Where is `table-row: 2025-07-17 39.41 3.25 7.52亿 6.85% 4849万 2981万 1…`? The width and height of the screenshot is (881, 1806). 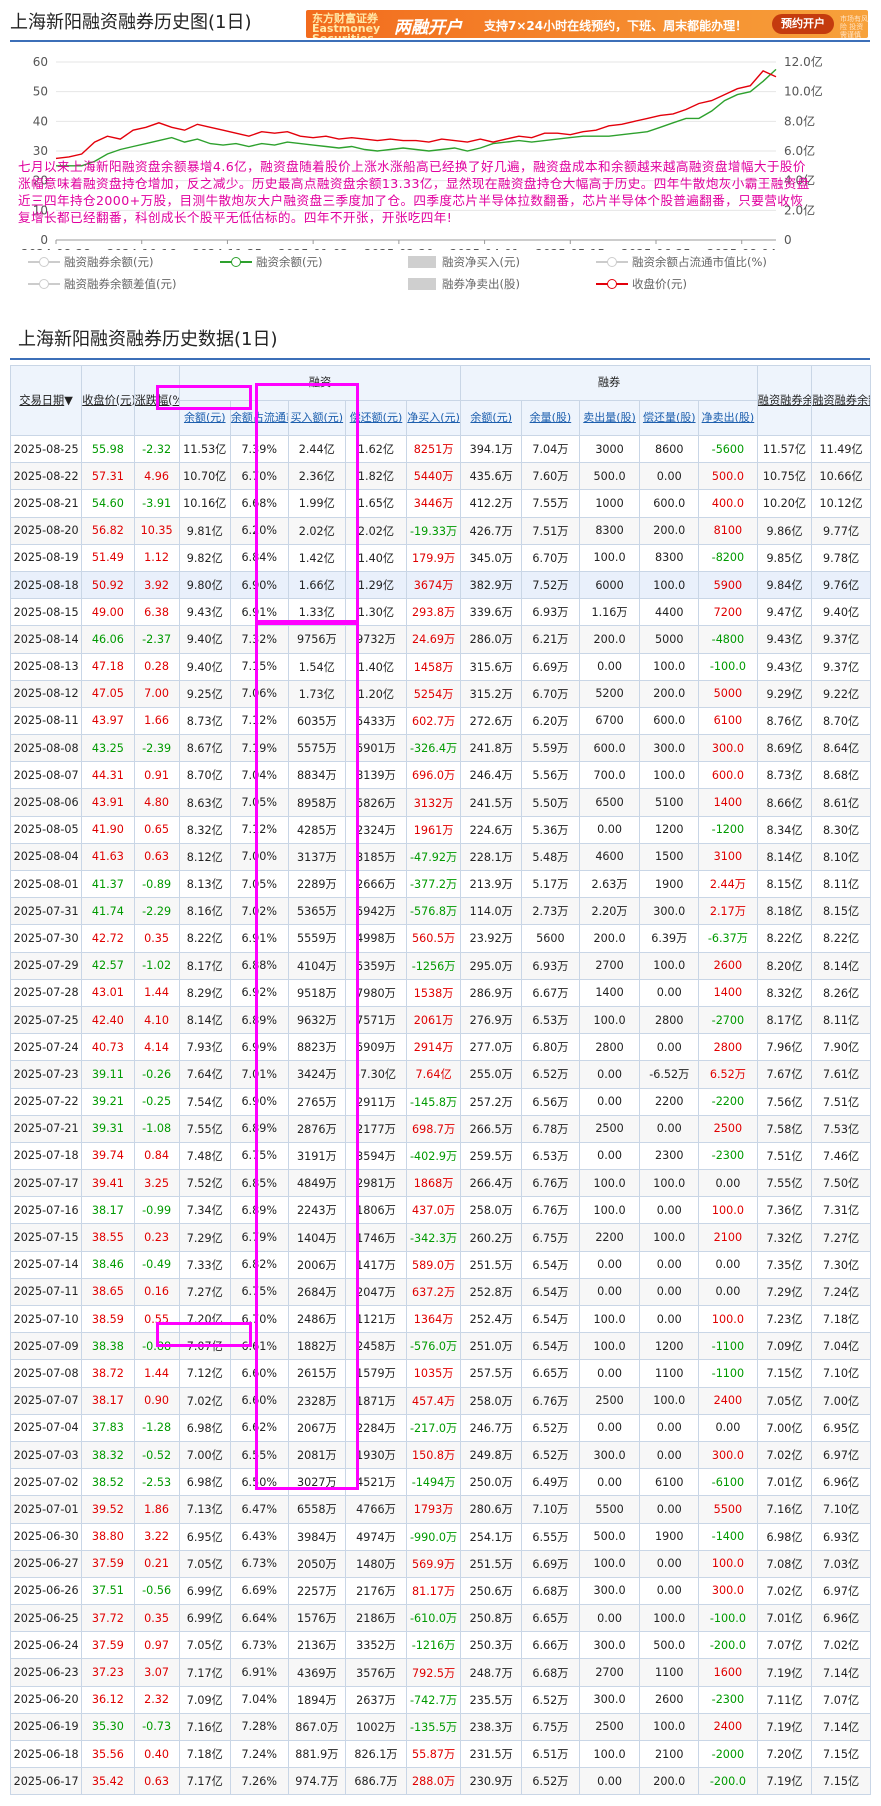
table-row: 2025-07-17 39.41 3.25 7.52亿 6.85% 4849万 2981万 1… is located at coordinates (440, 1183).